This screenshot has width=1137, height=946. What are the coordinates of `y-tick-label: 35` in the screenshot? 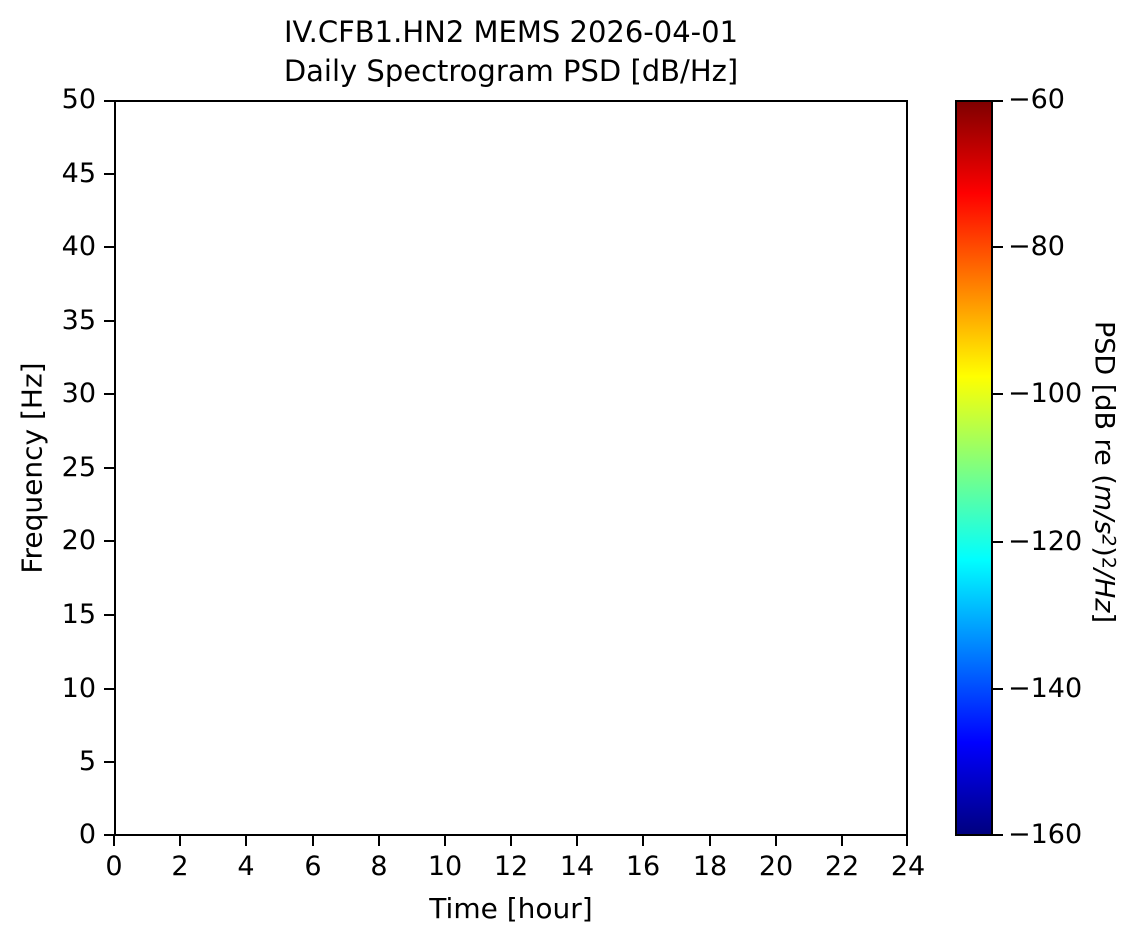 It's located at (78, 320).